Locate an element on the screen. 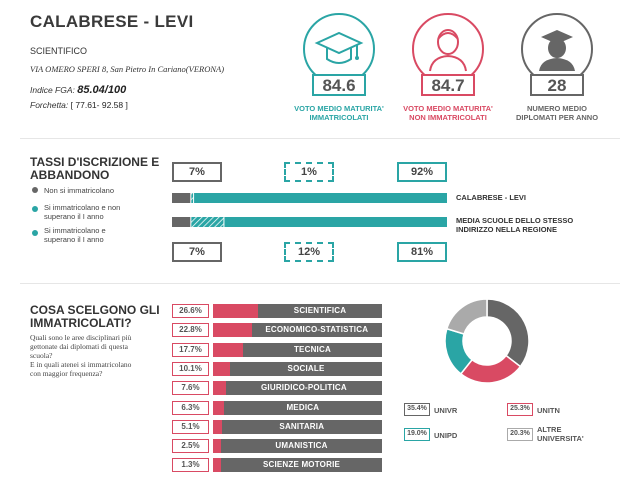 This screenshot has width=640, height=487. area-row: 7.6% GIURIDICO-POLITICA is located at coordinates (277, 388).